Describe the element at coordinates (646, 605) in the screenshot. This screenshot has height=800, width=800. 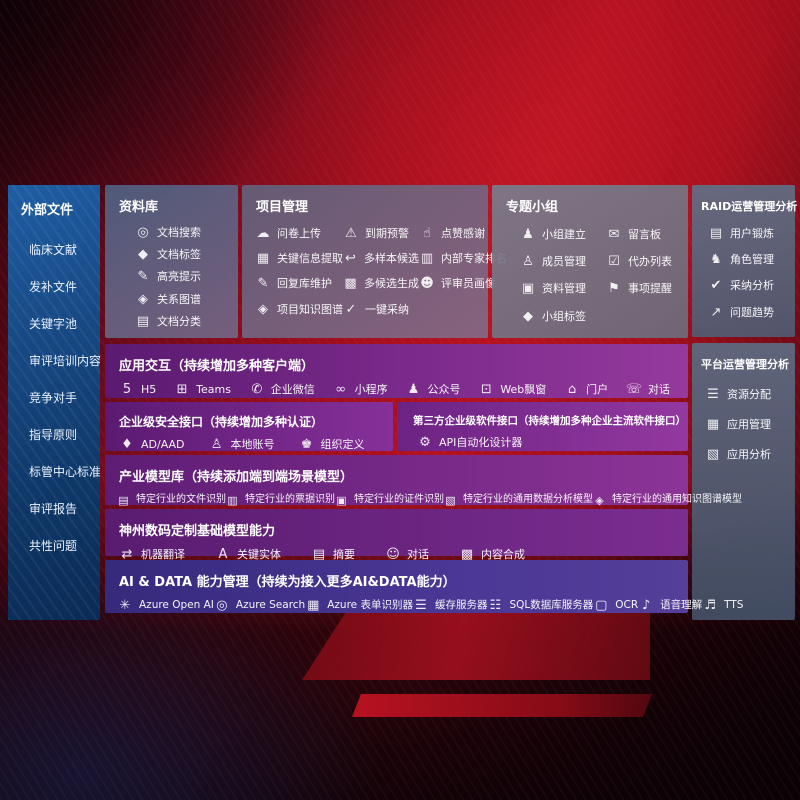
I see `speech-understanding-icon: ♪` at that location.